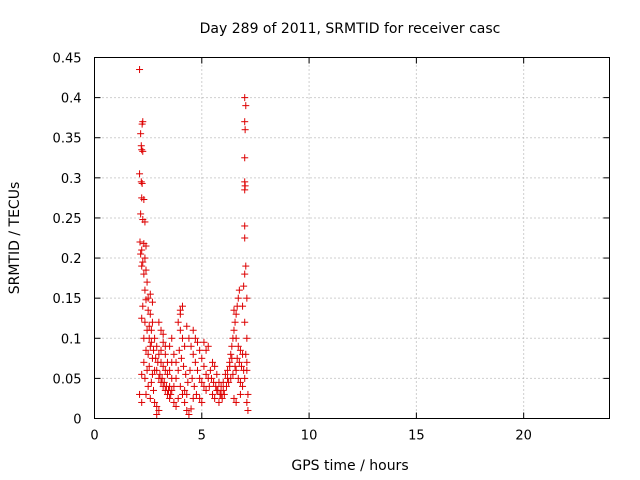 This screenshot has width=640, height=480. I want to click on y-tick-label: 0, so click(77, 420).